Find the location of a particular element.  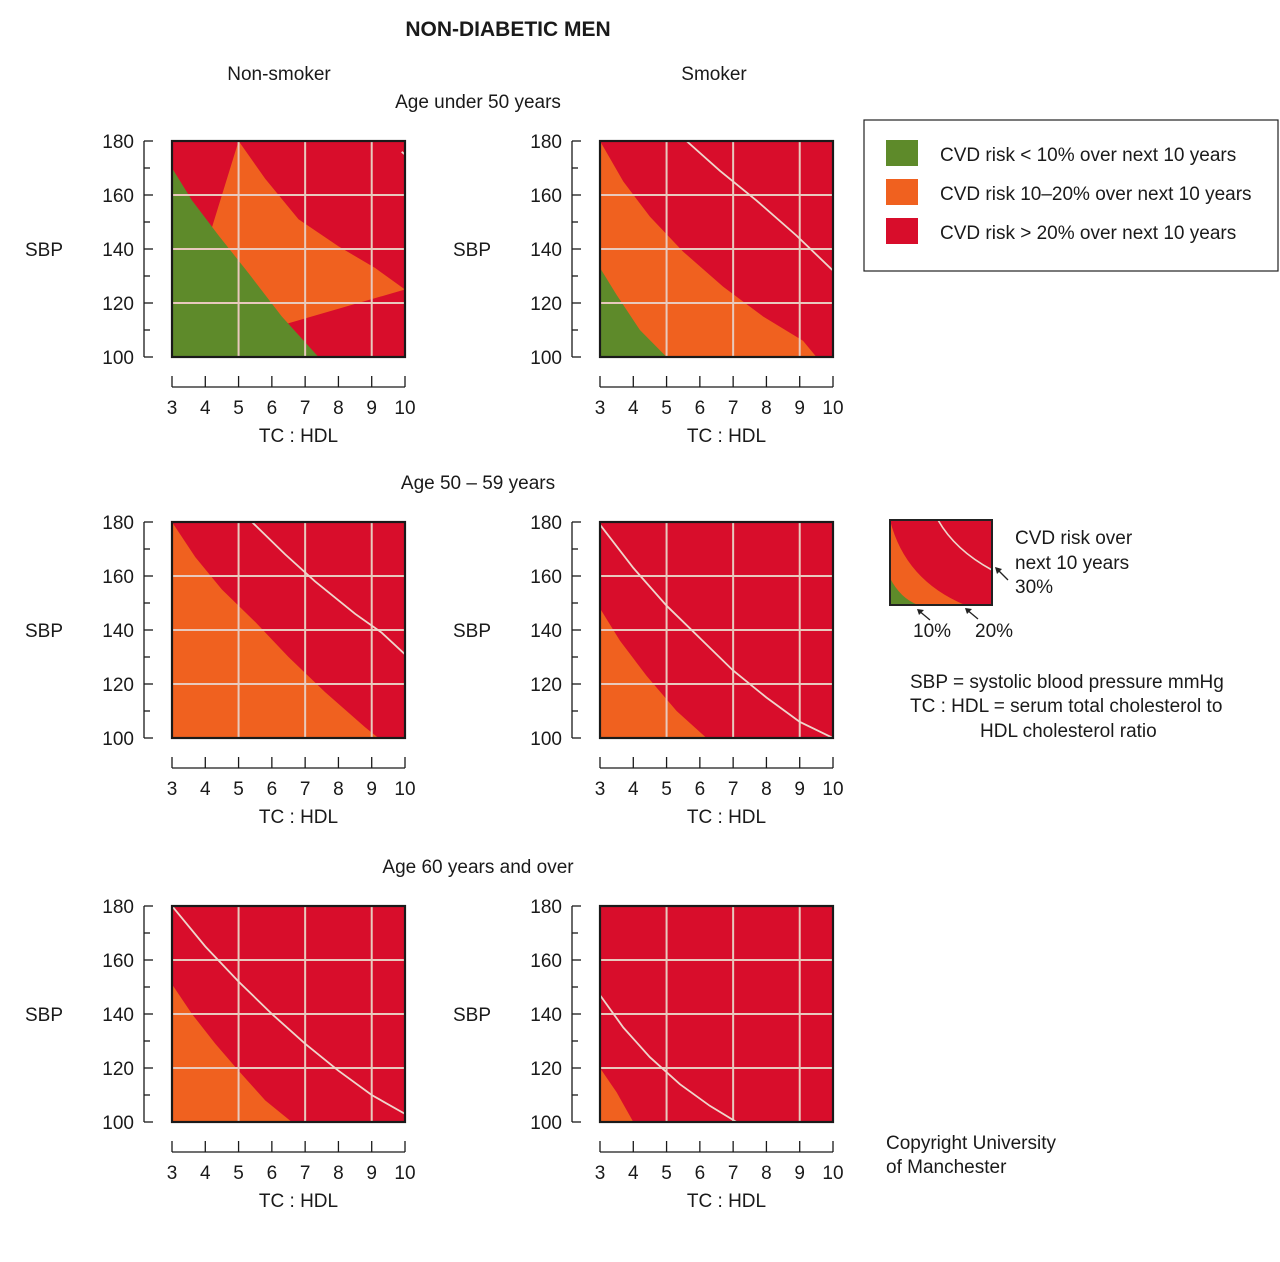

risk-panel-2: 100 120 140 160 180 SBP 3 4 5 6 7 8 9 10 TC : HDL is located at coordinates (648, 289).